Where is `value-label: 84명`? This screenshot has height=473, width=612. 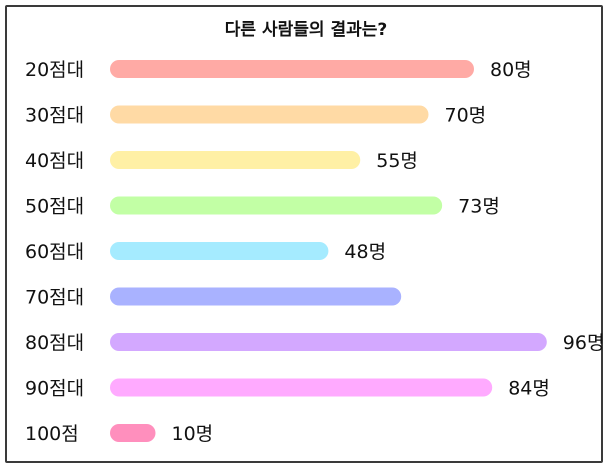
value-label: 84명 is located at coordinates (529, 389).